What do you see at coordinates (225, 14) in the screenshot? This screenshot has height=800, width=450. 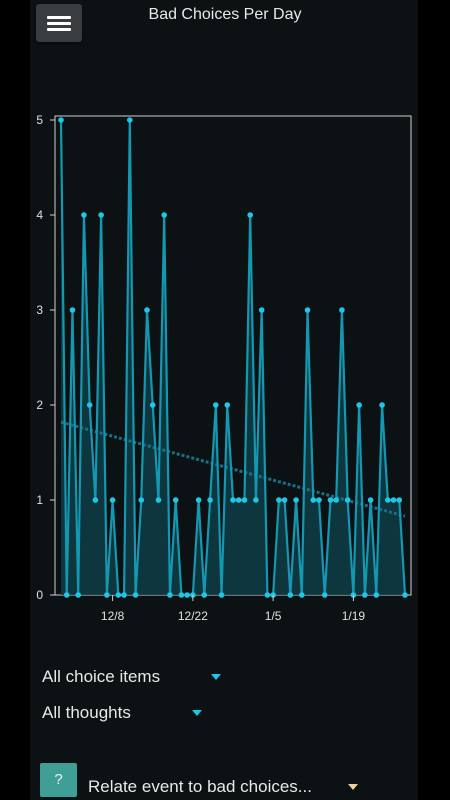 I see `page-title: Bad Choices Per Day` at bounding box center [225, 14].